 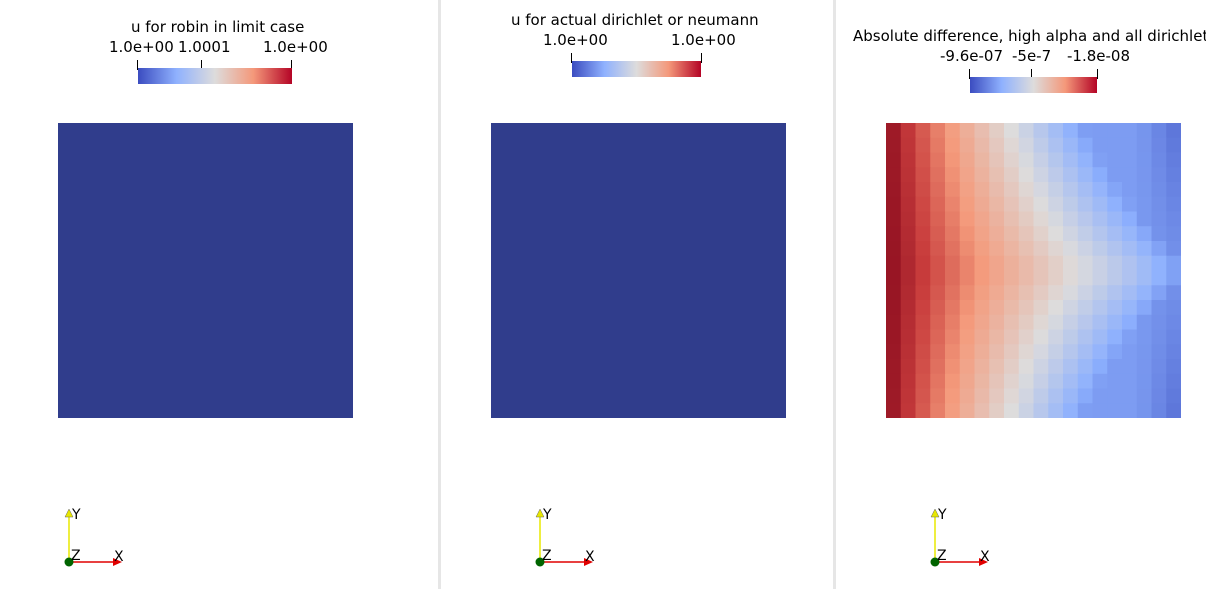 What do you see at coordinates (204, 47) in the screenshot?
I see `colorbar-mid-label: 1.0001` at bounding box center [204, 47].